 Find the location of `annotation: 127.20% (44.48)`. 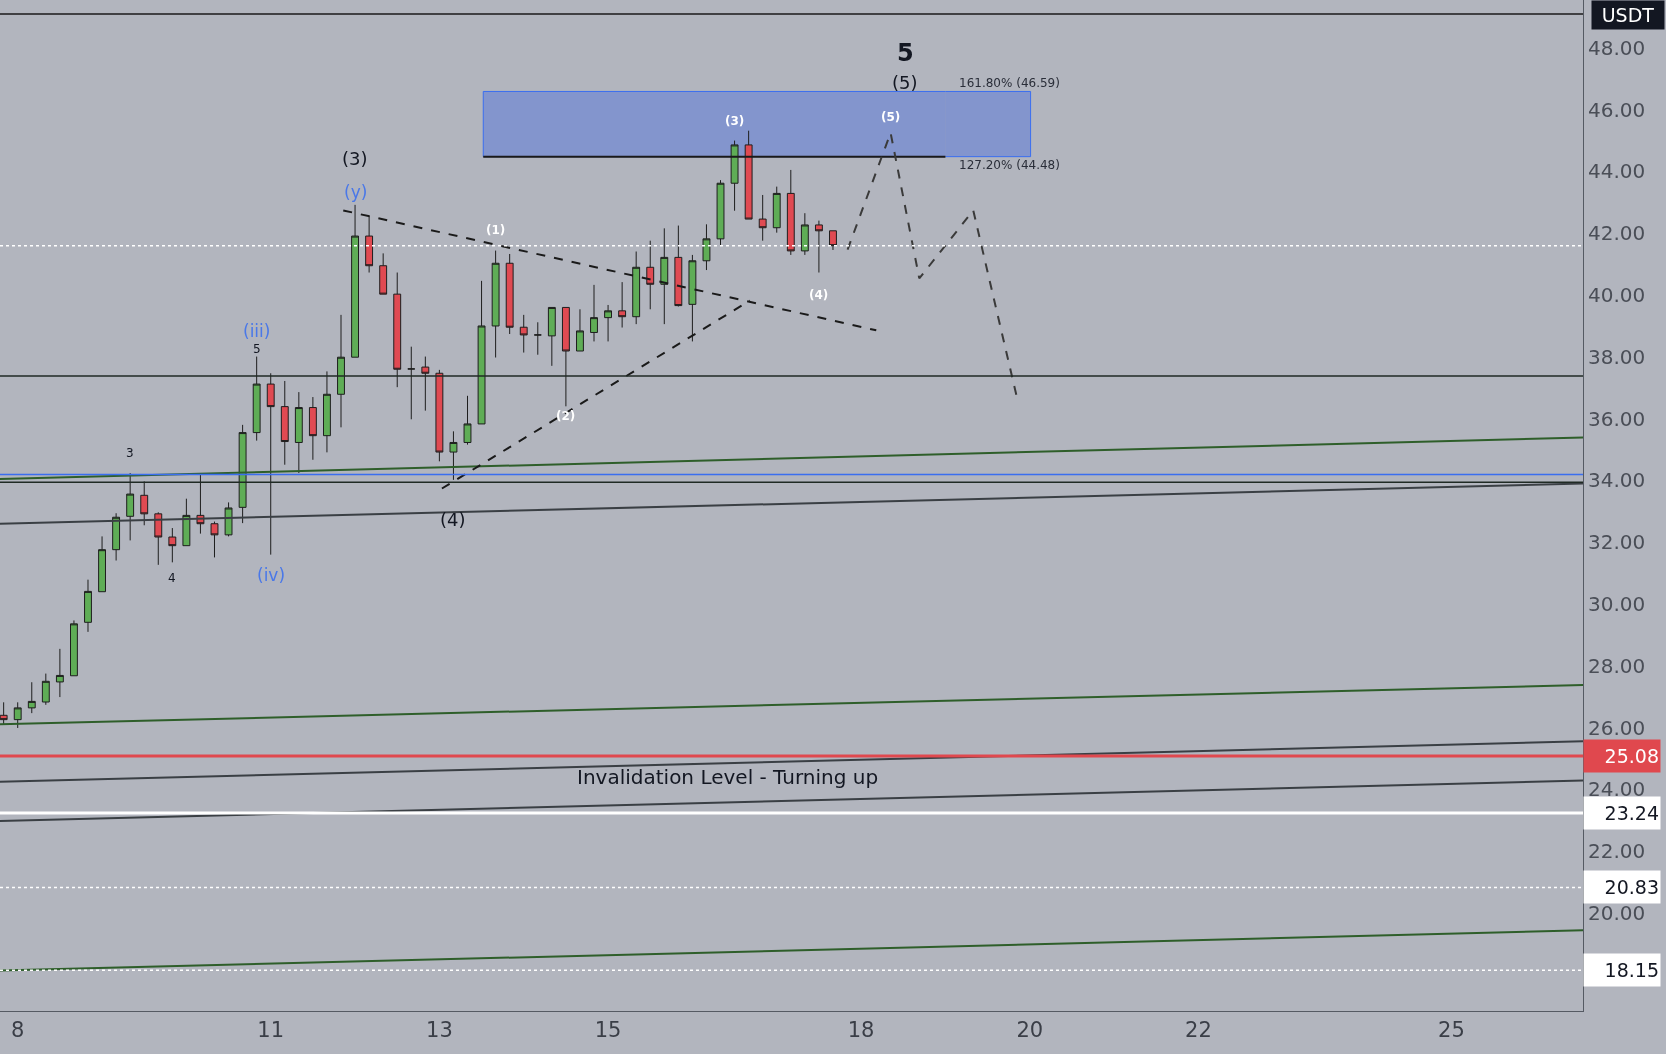

annotation: 127.20% (44.48) is located at coordinates (1009, 165).